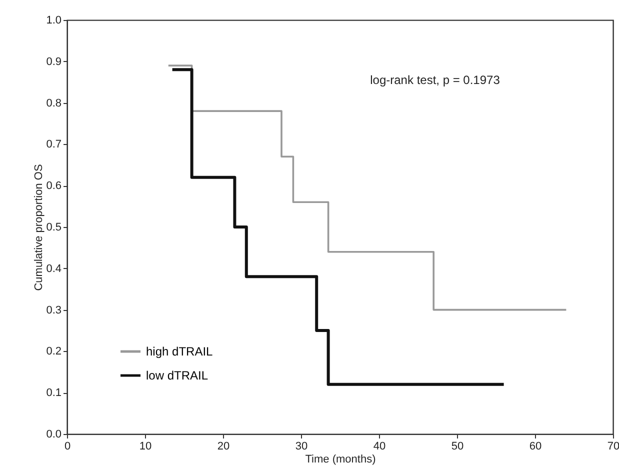 Image resolution: width=619 pixels, height=469 pixels. What do you see at coordinates (613, 446) in the screenshot?
I see `x-tick-label: 70` at bounding box center [613, 446].